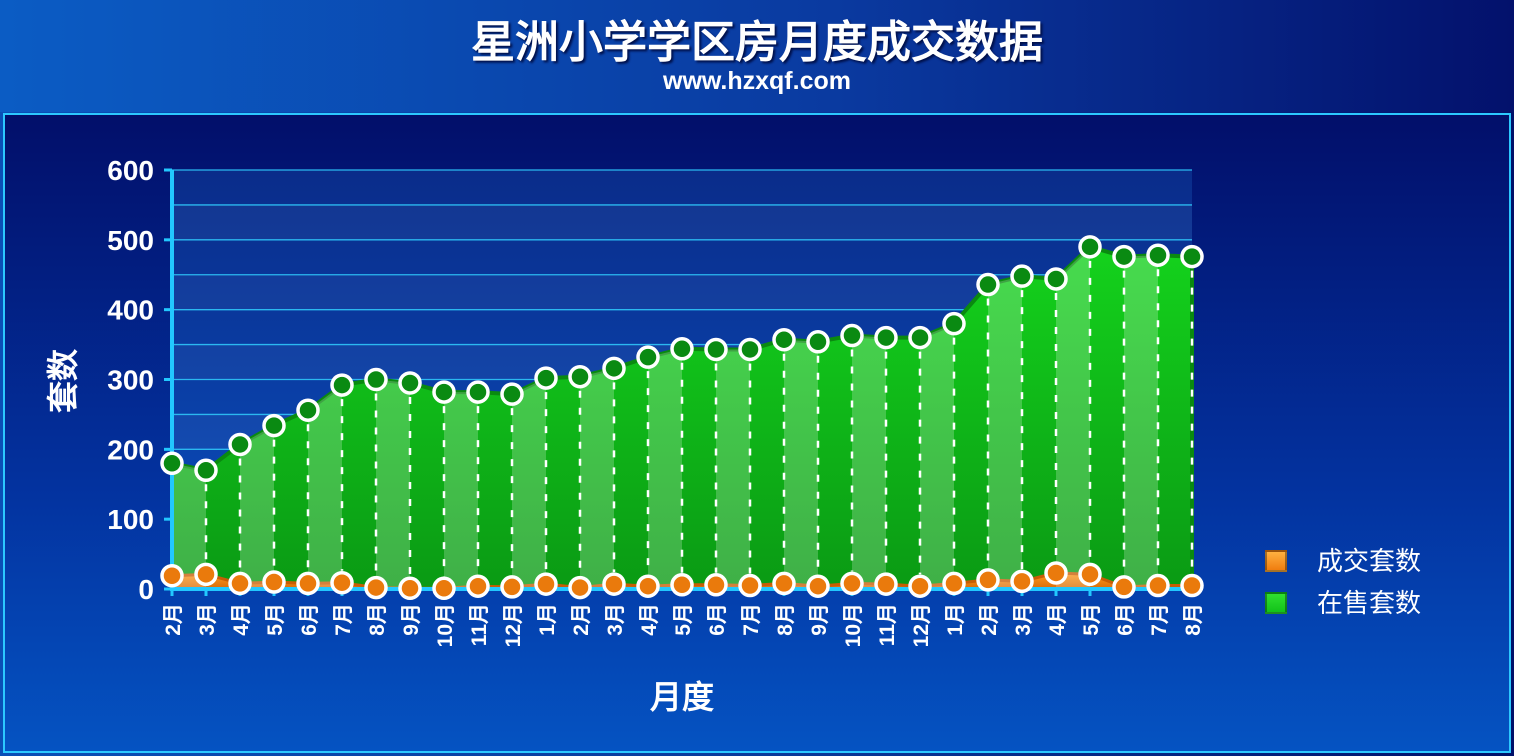 This screenshot has width=1514, height=756. I want to click on x-tick-label: 12月, so click(513, 625).